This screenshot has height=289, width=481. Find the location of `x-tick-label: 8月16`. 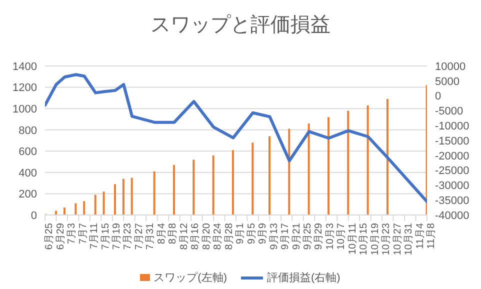

x-tick-label: 8月16 is located at coordinates (196, 236).